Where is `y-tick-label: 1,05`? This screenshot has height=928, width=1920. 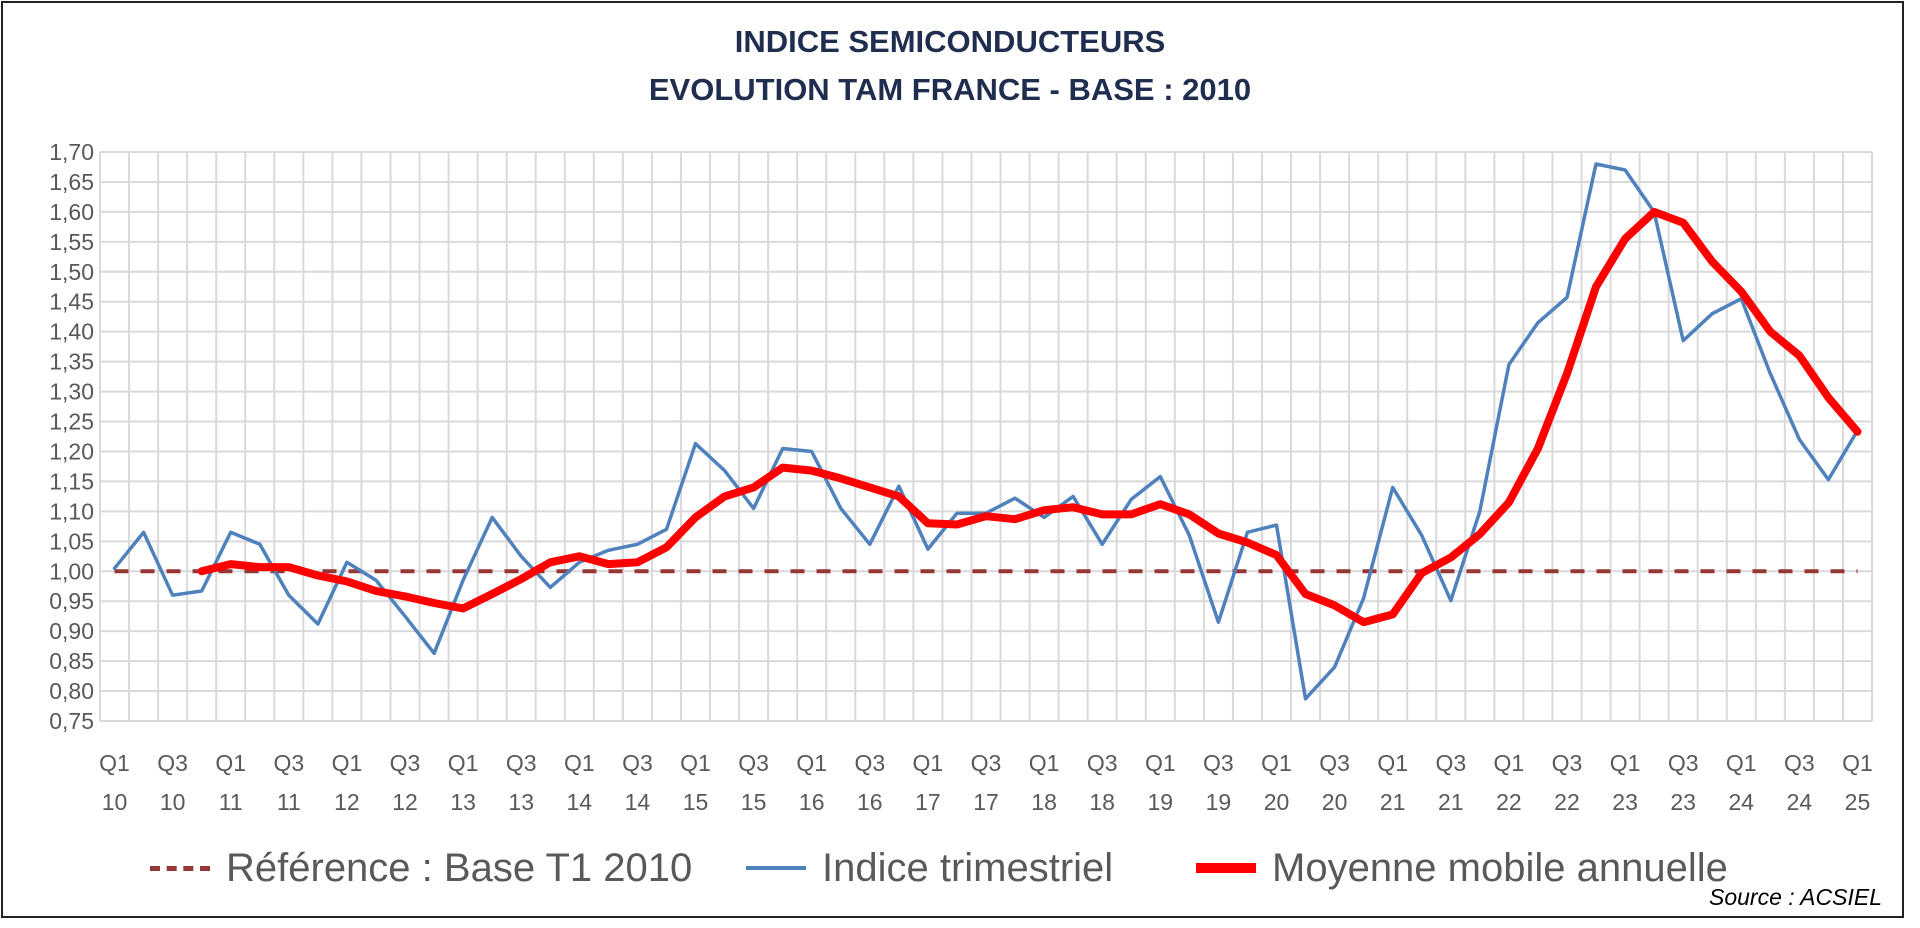 y-tick-label: 1,05 is located at coordinates (71, 541).